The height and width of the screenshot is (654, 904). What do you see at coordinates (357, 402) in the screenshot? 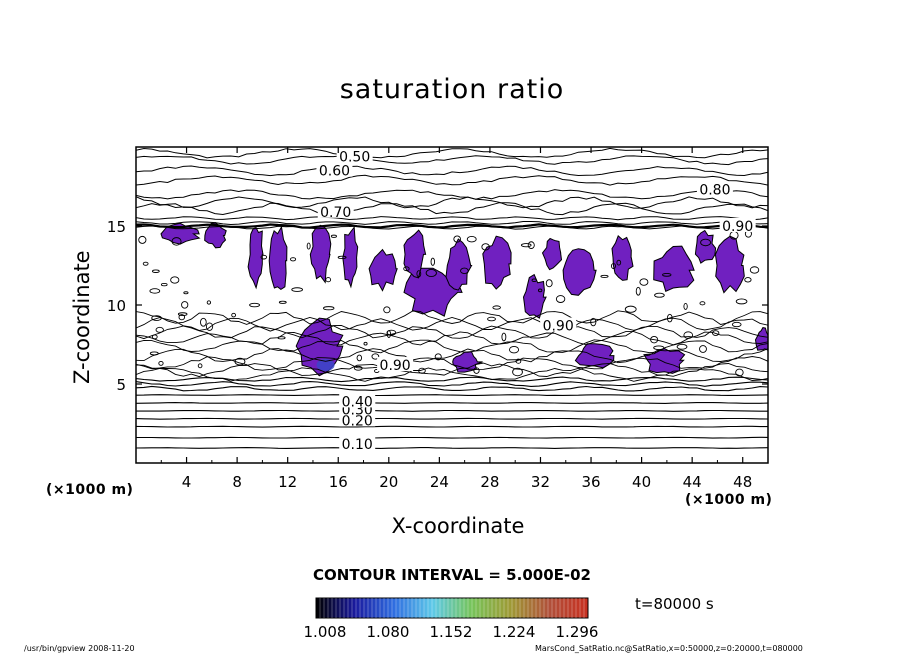
I see `contour-label: 0.40` at bounding box center [357, 402].